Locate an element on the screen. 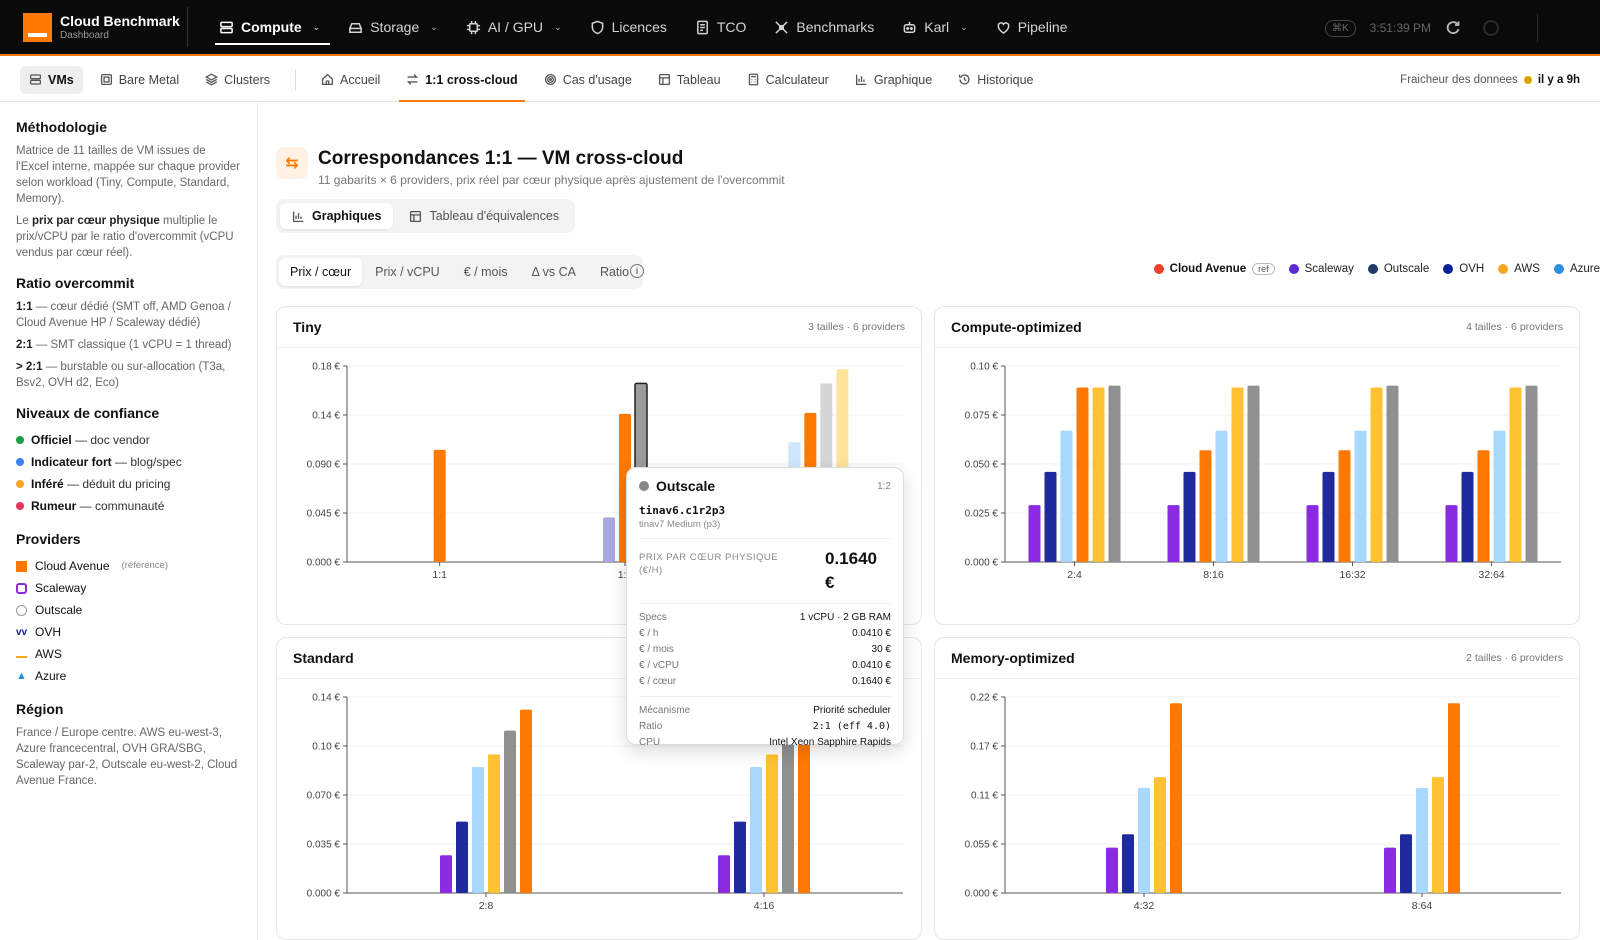 Image resolution: width=1600 pixels, height=940 pixels. metric-tab: Prix / vCPU is located at coordinates (407, 272).